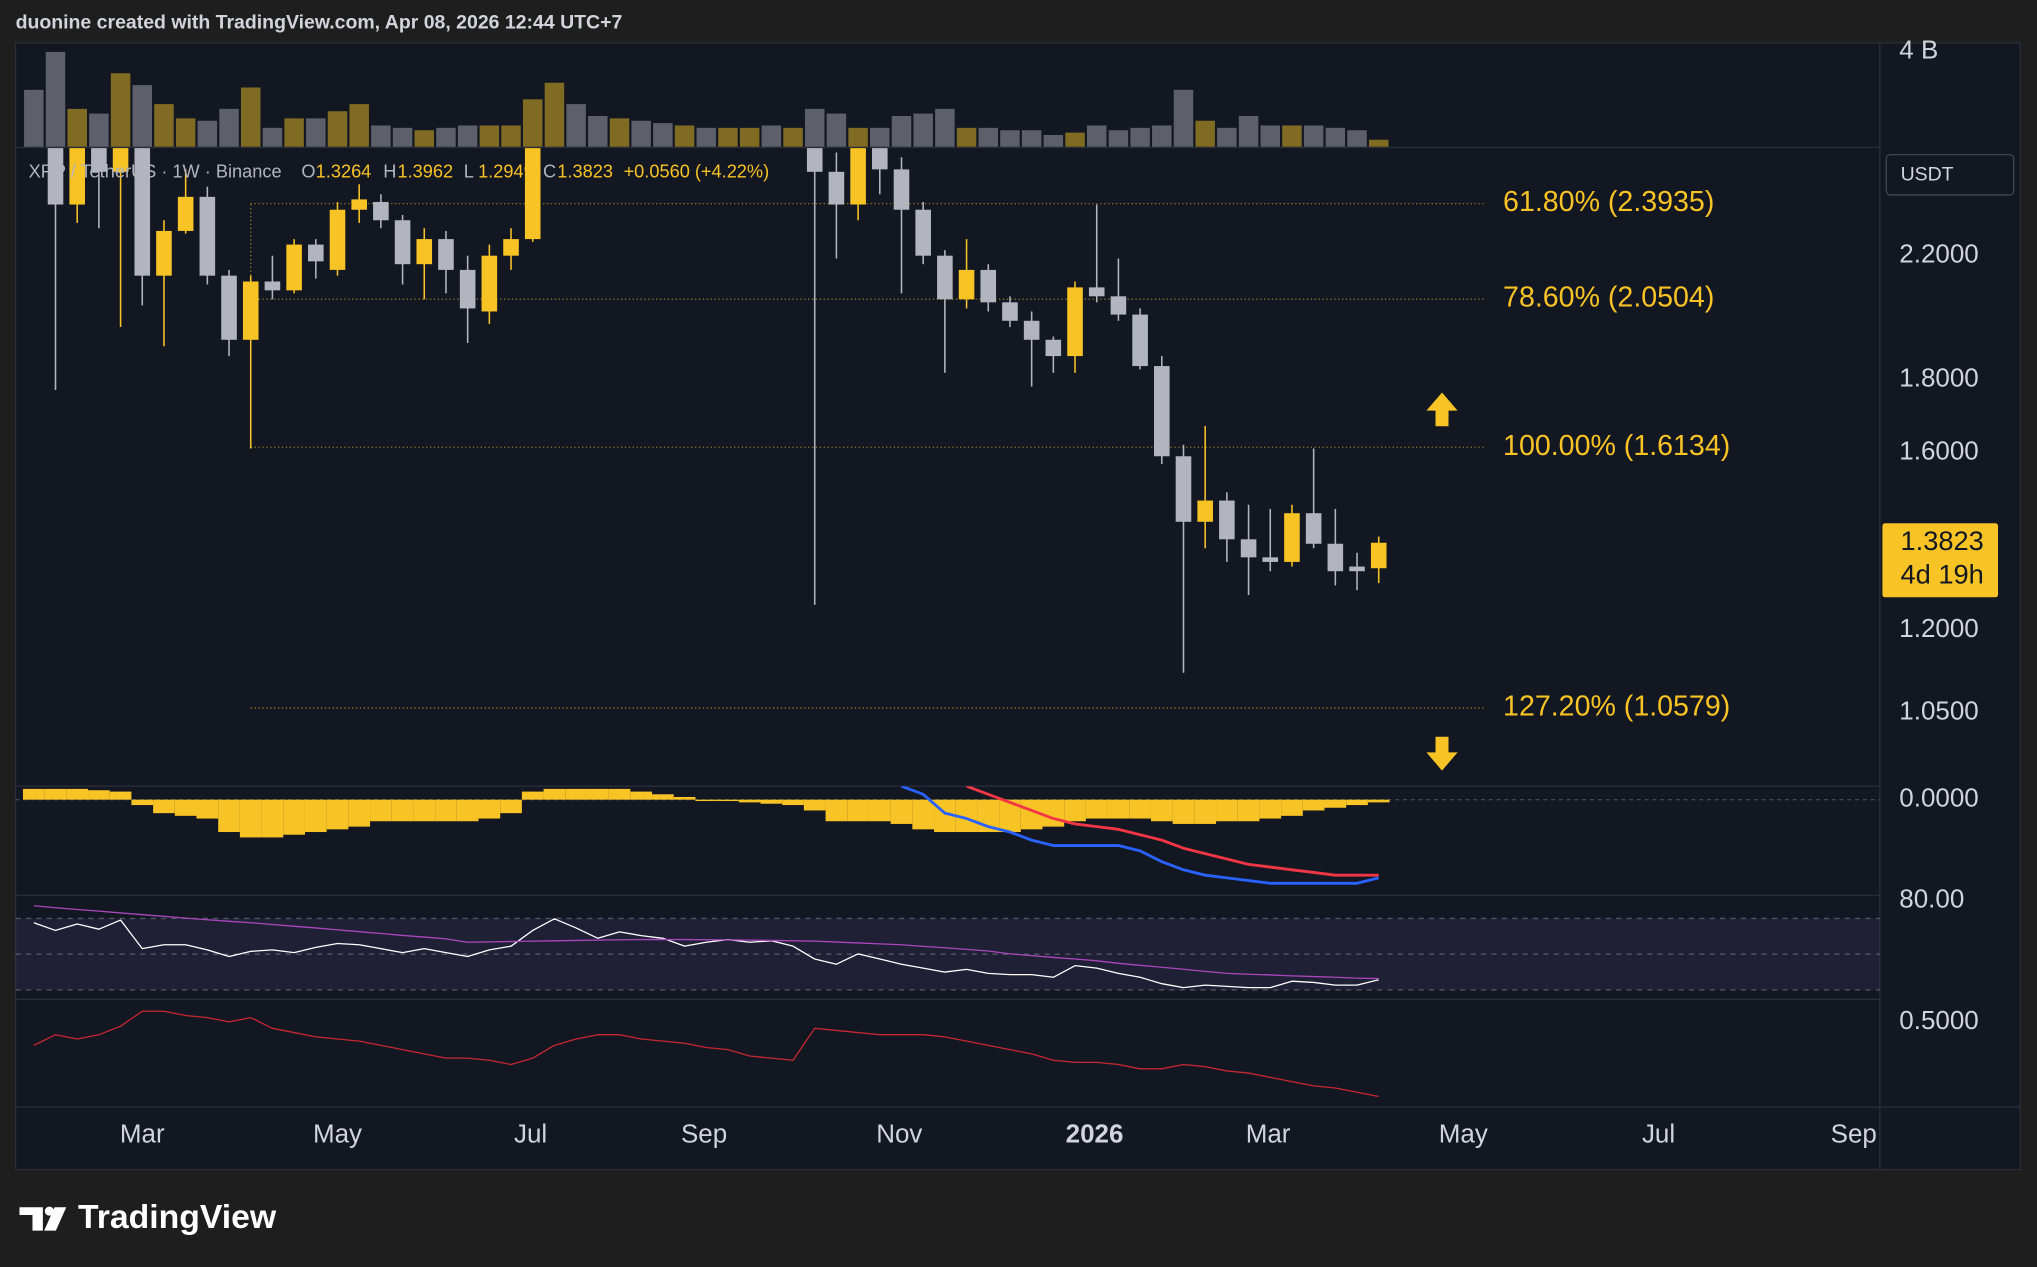 The height and width of the screenshot is (1267, 2037). Describe the element at coordinates (1927, 175) in the screenshot. I see `currency-label: USDT` at that location.